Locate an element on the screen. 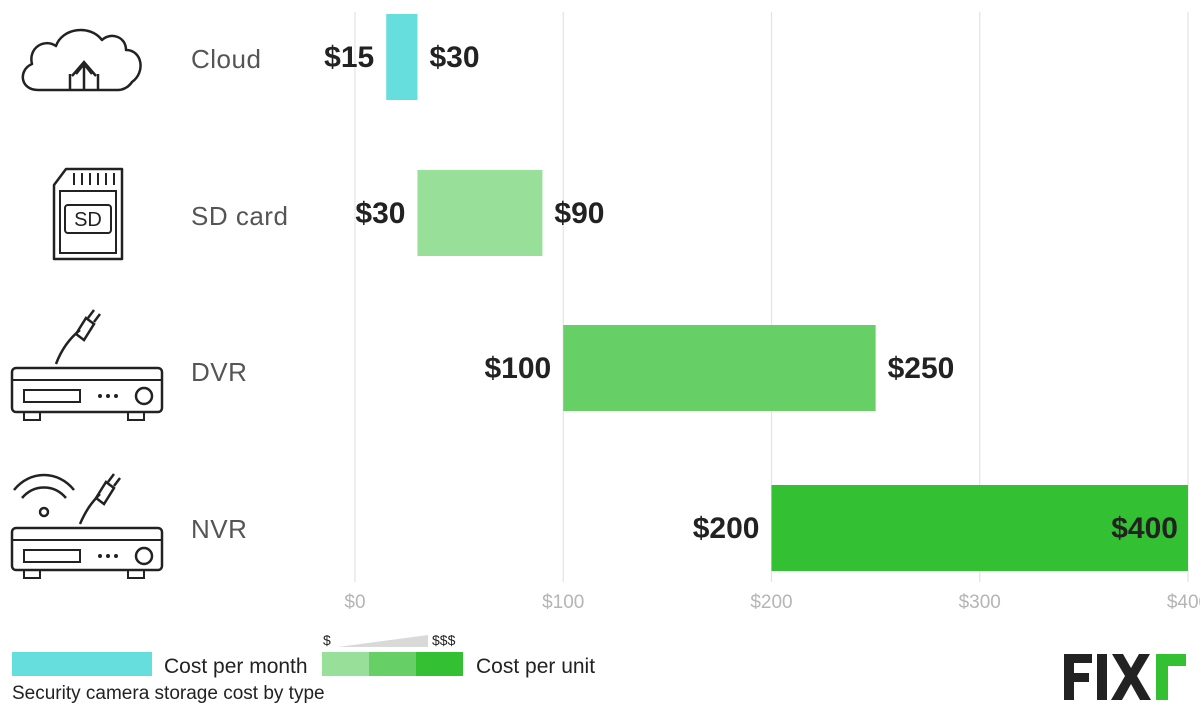 The height and width of the screenshot is (713, 1200). category-label-dvr: DVR is located at coordinates (219, 372).